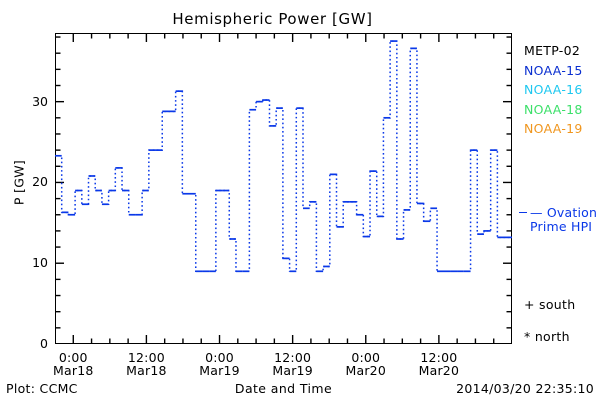 Image resolution: width=600 pixels, height=400 pixels. I want to click on x-tick-label: 12:00 Mar18, so click(146, 364).